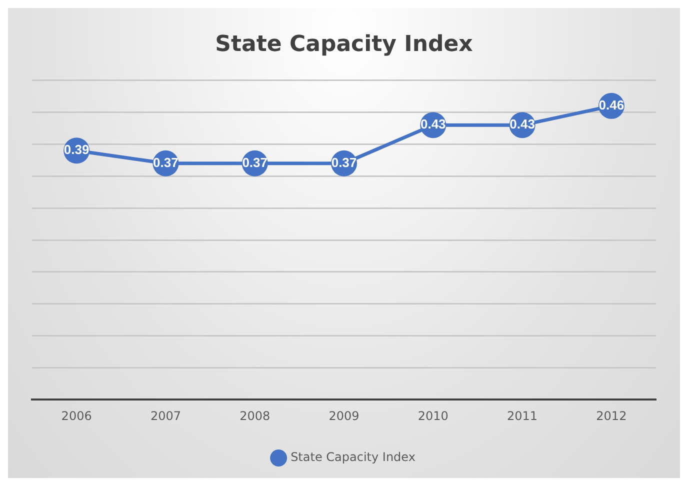  What do you see at coordinates (77, 150) in the screenshot?
I see `data-label: 0.39` at bounding box center [77, 150].